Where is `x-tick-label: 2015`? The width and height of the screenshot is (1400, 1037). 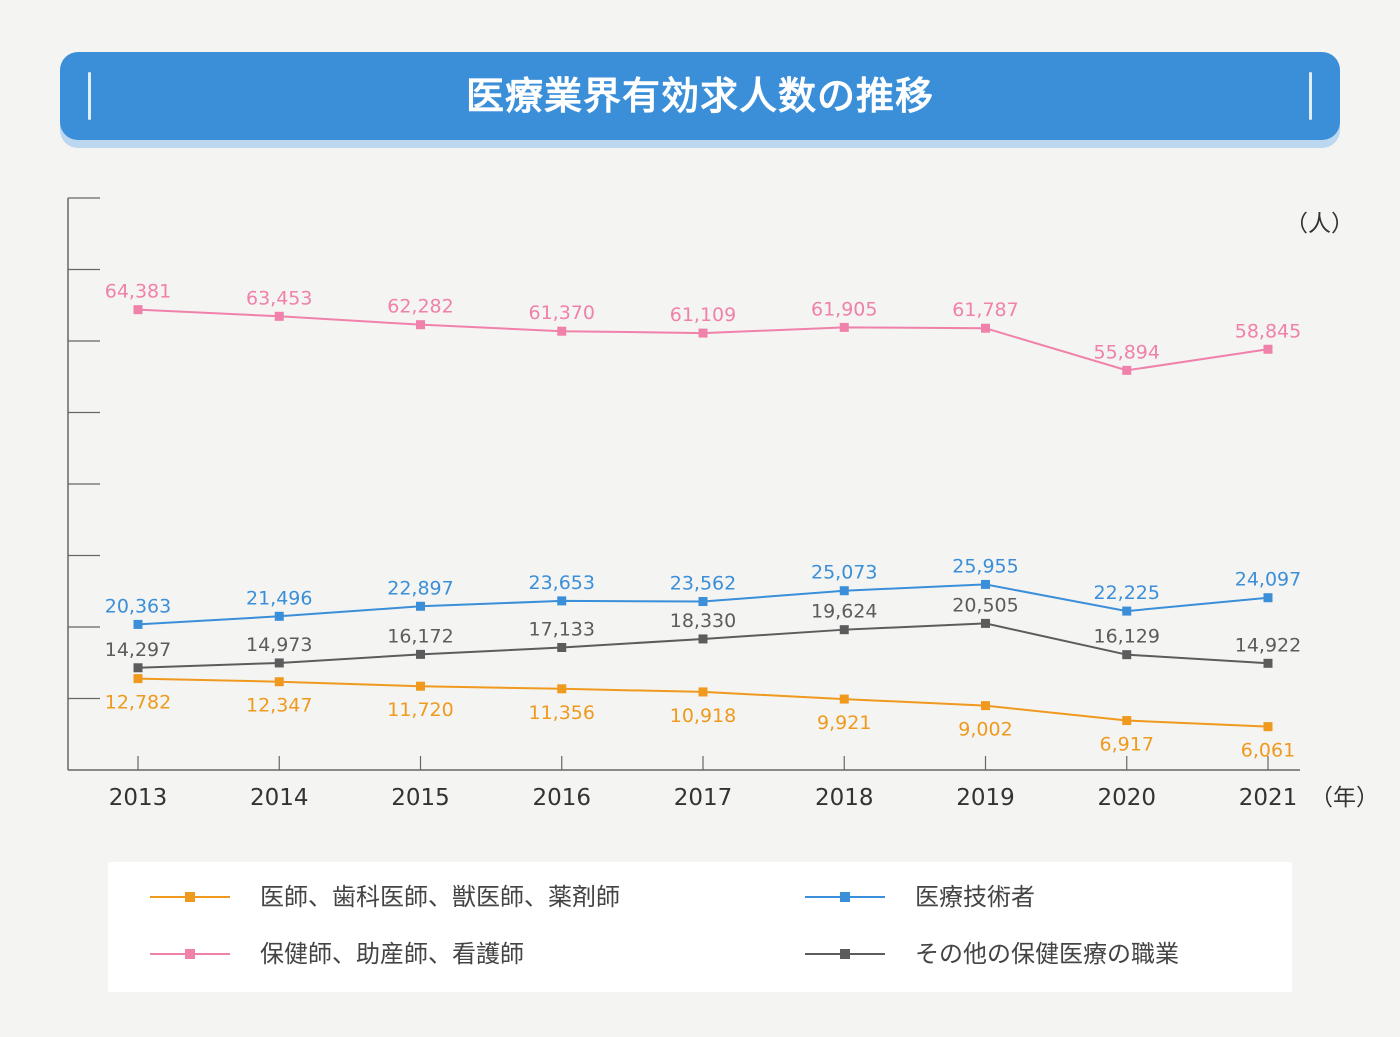 x-tick-label: 2015 is located at coordinates (420, 798).